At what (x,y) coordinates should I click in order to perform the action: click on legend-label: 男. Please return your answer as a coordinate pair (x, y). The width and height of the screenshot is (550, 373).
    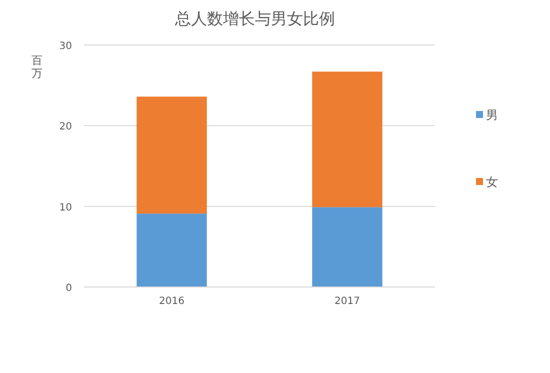
    Looking at the image, I should click on (492, 115).